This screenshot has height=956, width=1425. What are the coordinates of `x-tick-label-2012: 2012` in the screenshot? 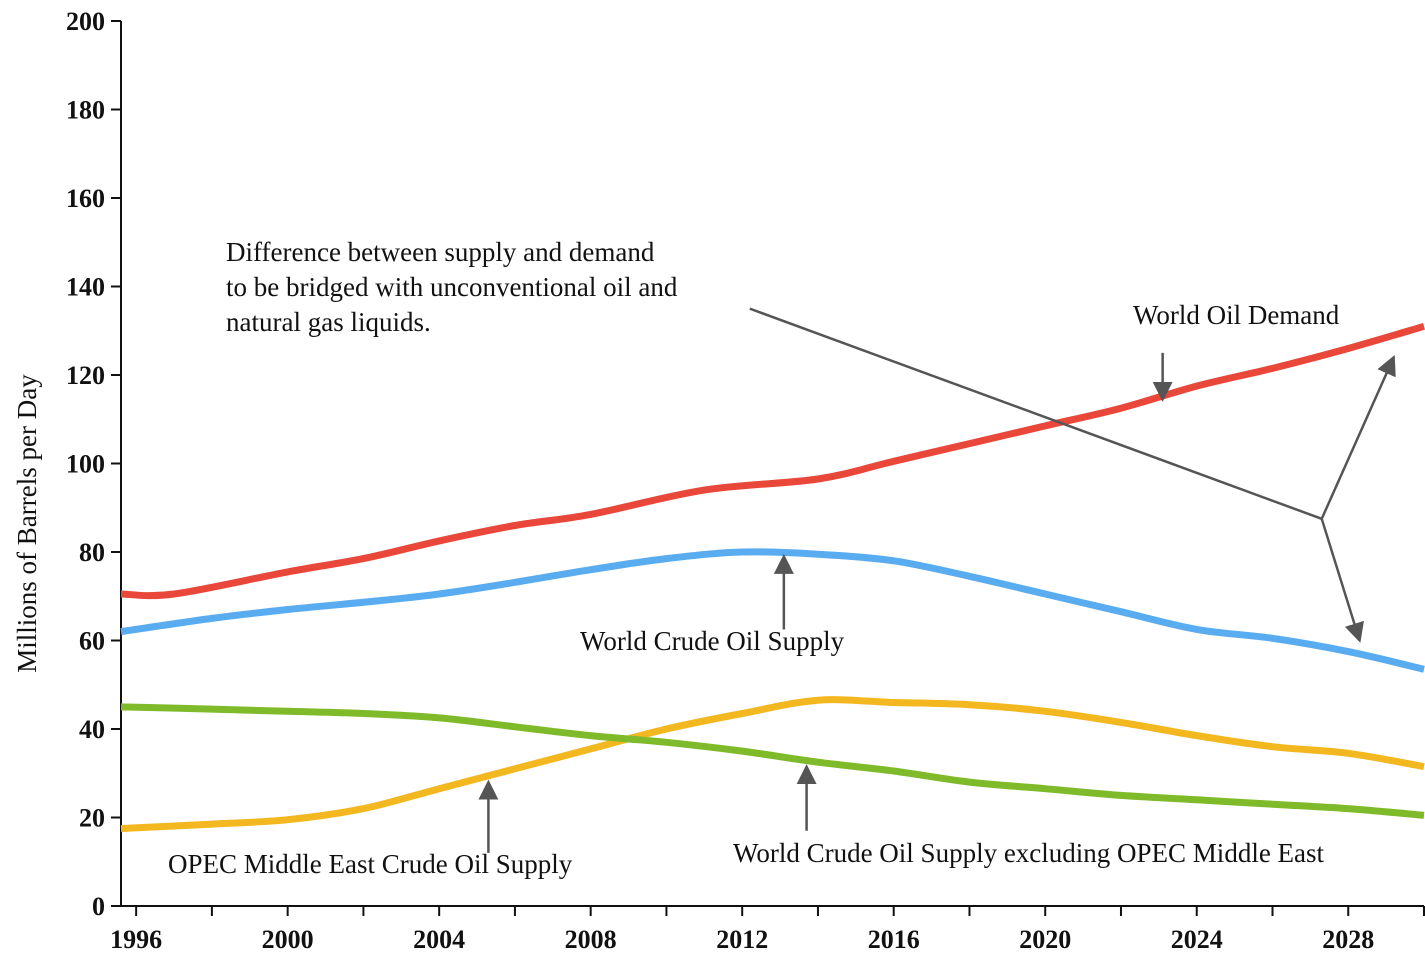 It's located at (742, 939).